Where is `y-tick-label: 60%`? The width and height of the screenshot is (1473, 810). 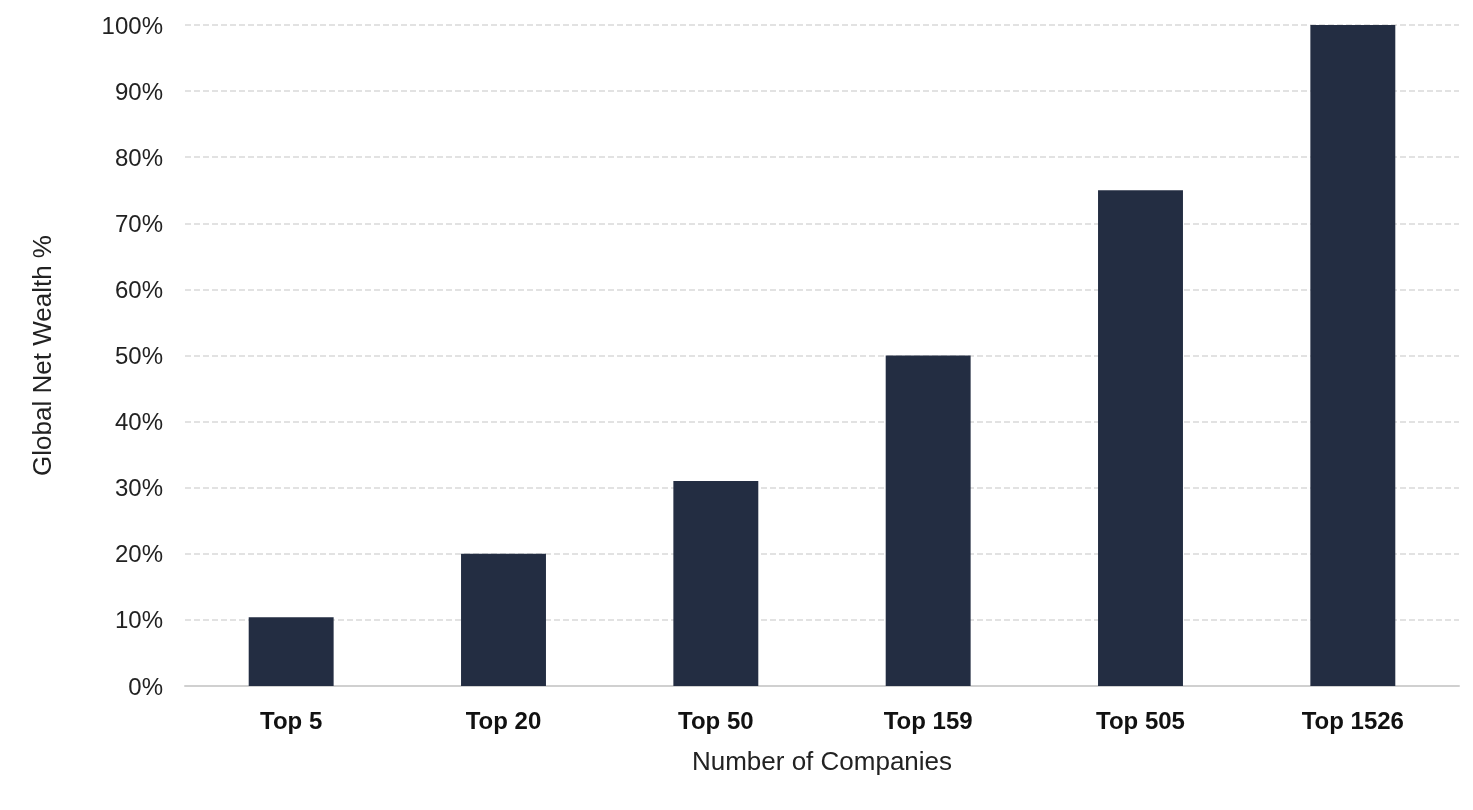 y-tick-label: 60% is located at coordinates (138, 289).